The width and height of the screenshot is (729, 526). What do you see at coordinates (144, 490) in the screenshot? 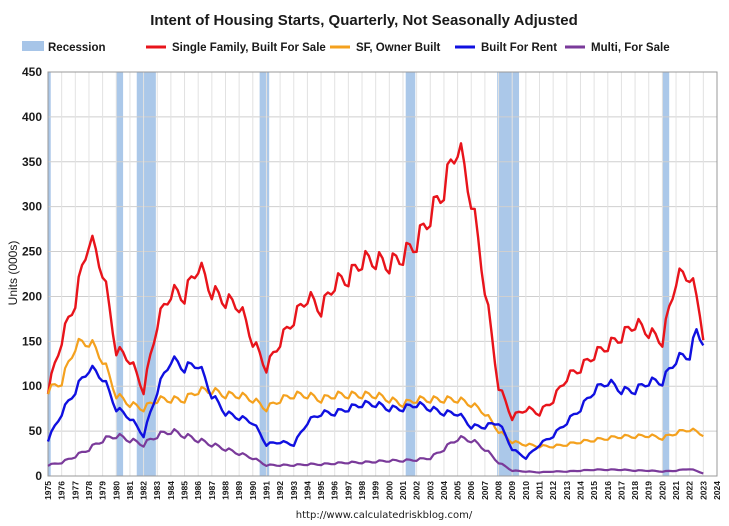
I see `x-tick-label: 1982` at bounding box center [144, 490].